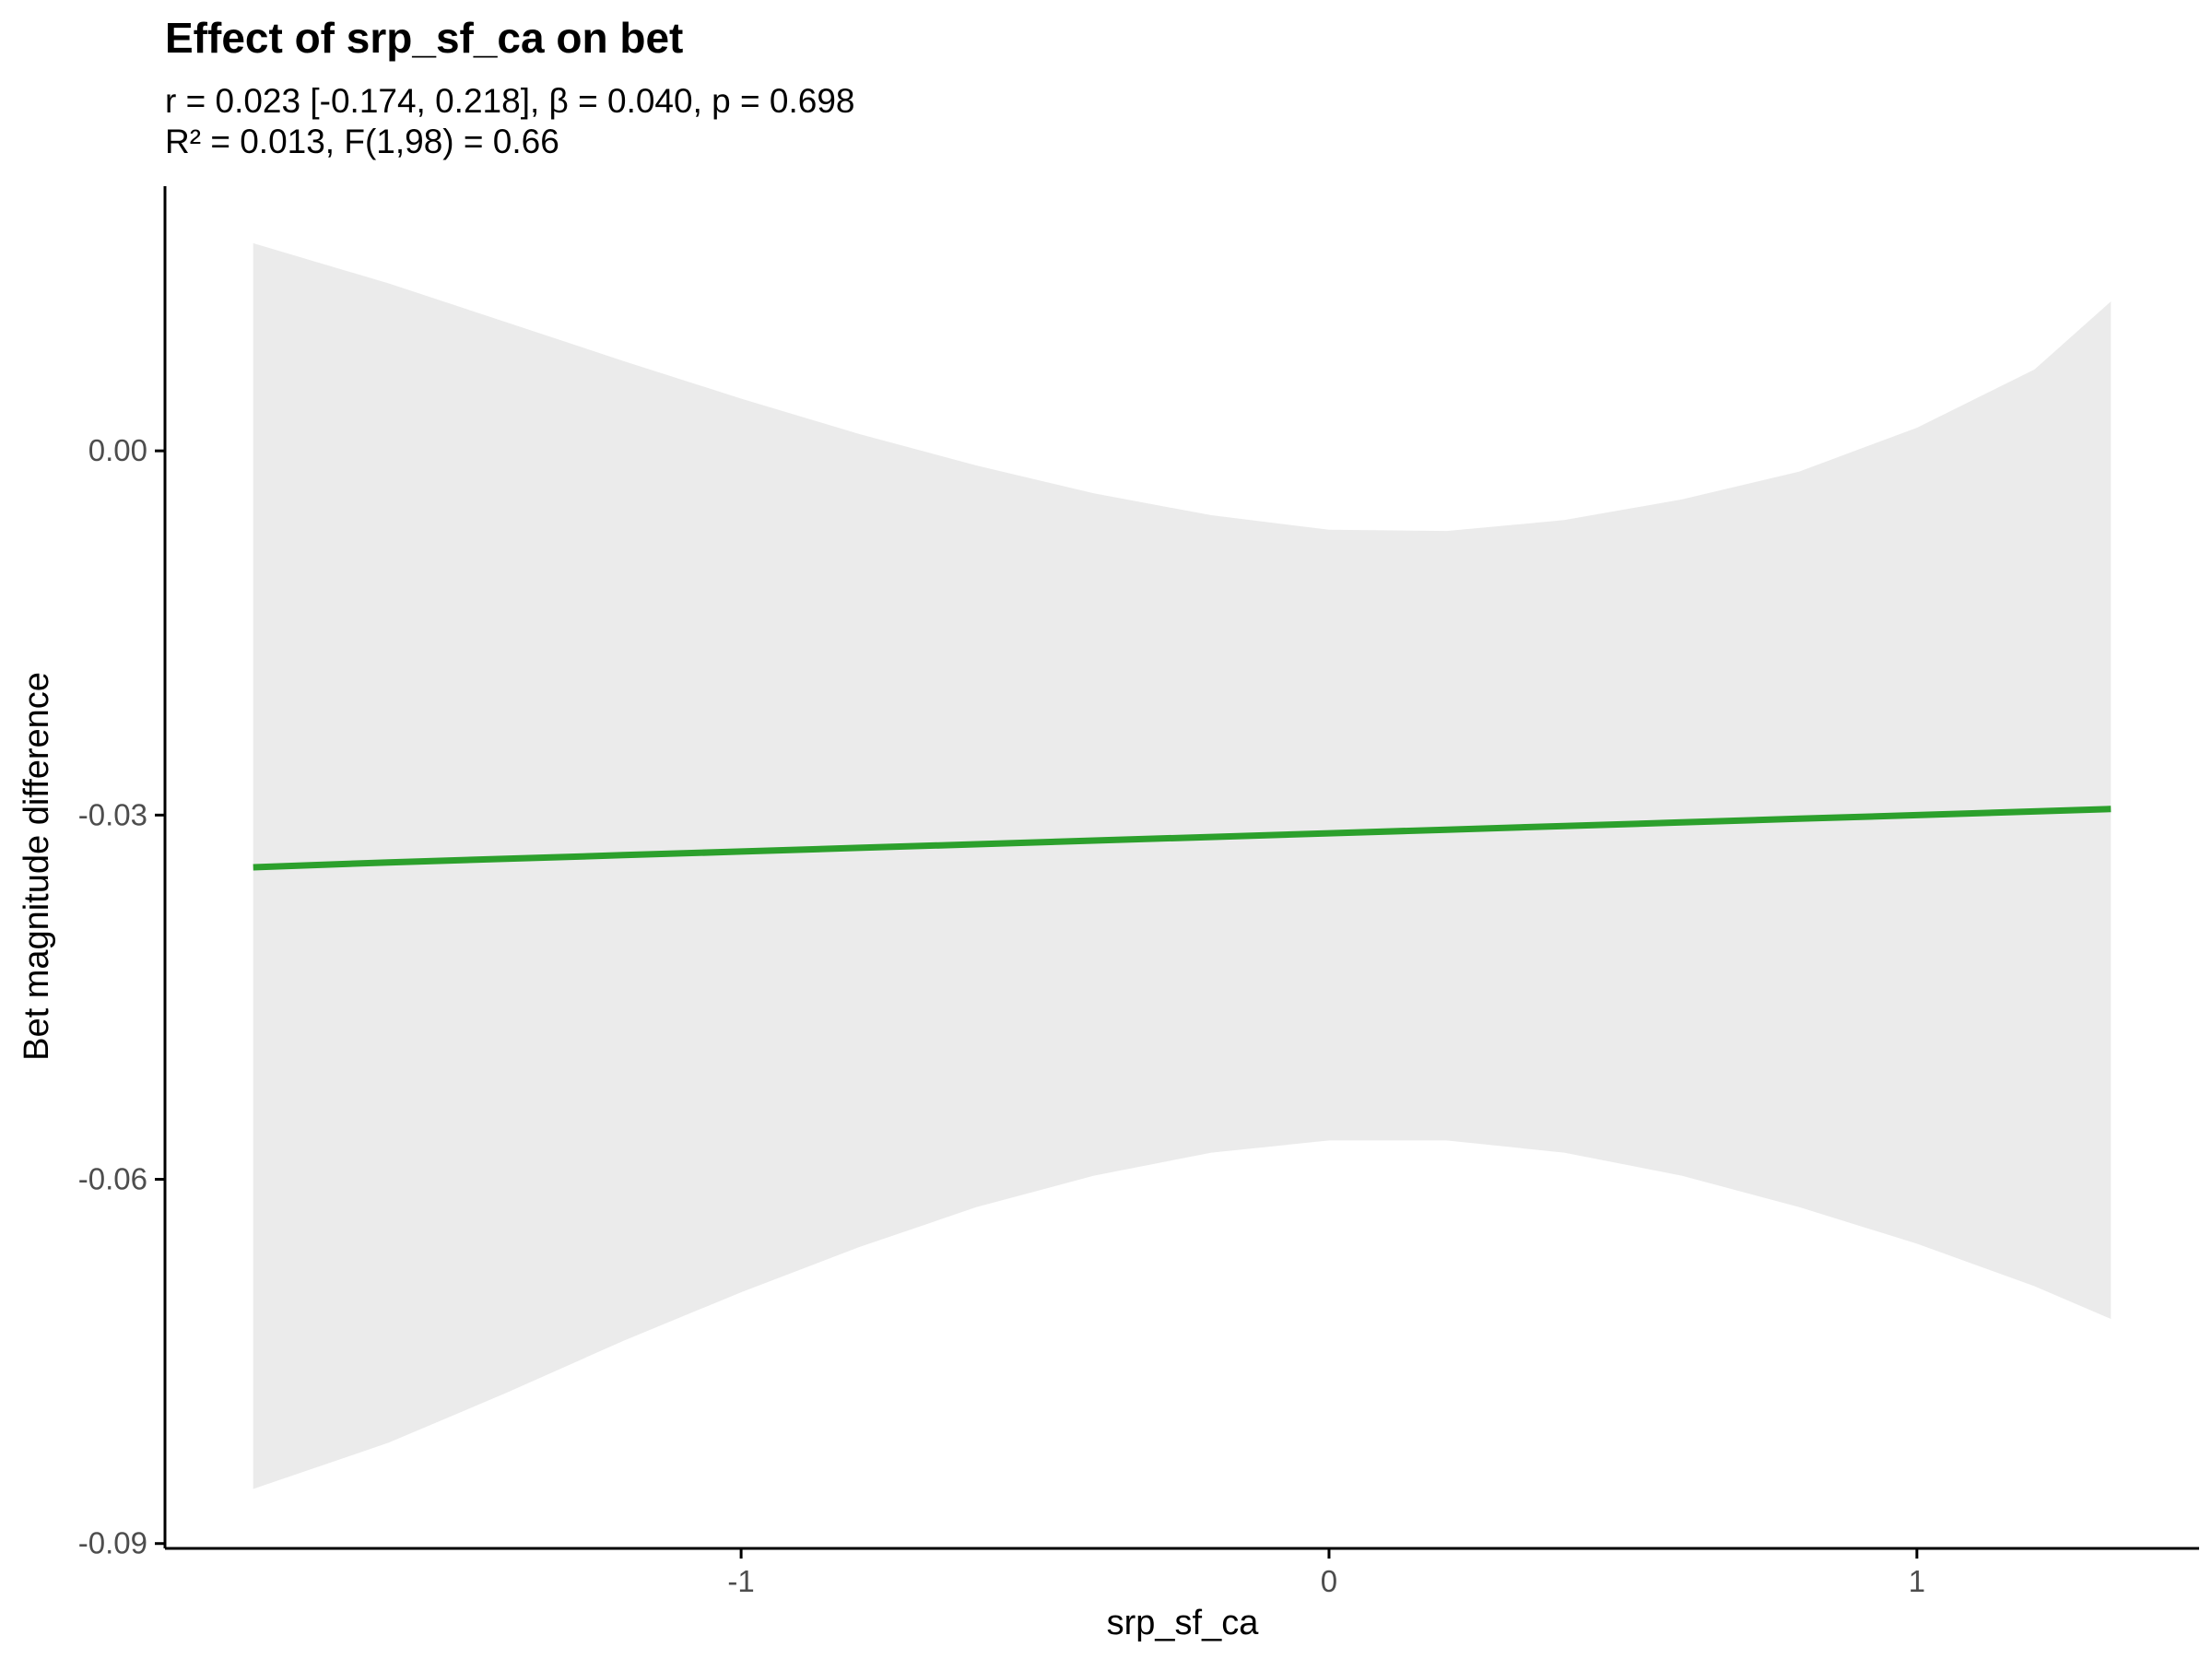 Image resolution: width=2212 pixels, height=1659 pixels. Describe the element at coordinates (424, 38) in the screenshot. I see `chart-title: Effect of srp_sf_ca on bet` at that location.